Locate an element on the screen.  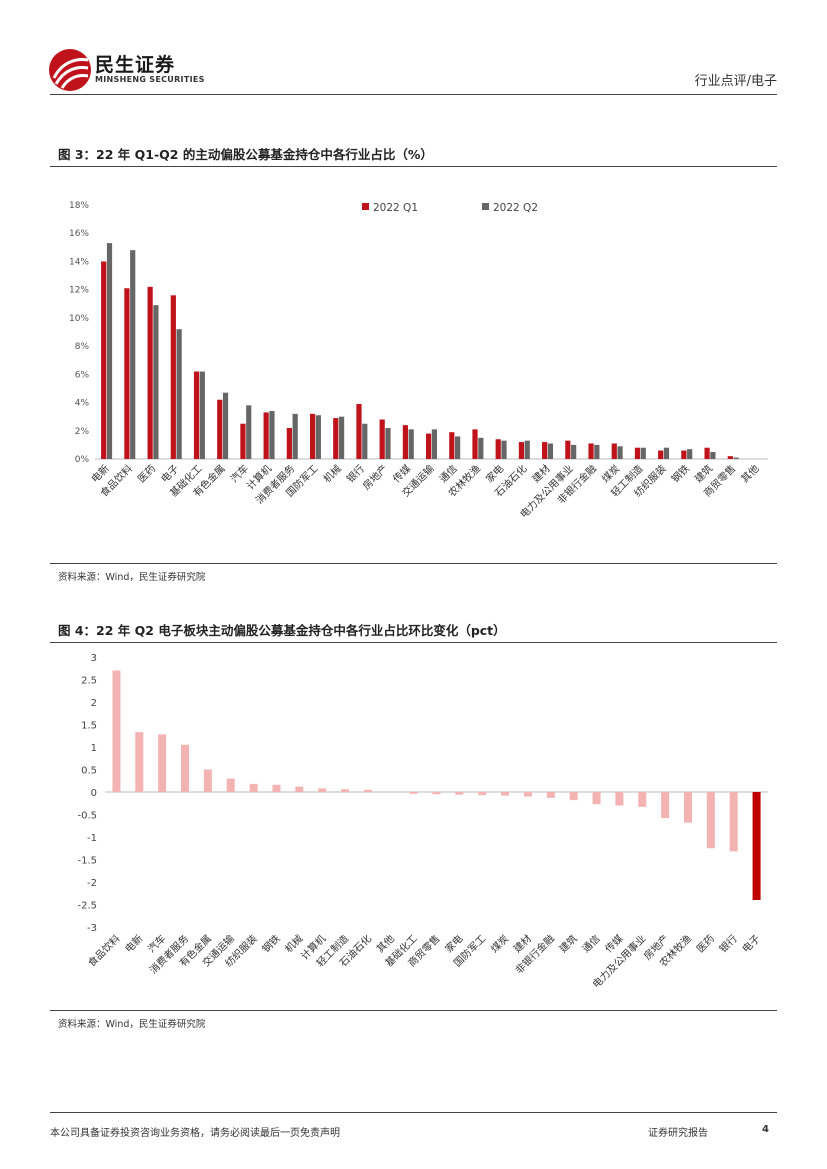
y-tick-label: -2 is located at coordinates (92, 883).